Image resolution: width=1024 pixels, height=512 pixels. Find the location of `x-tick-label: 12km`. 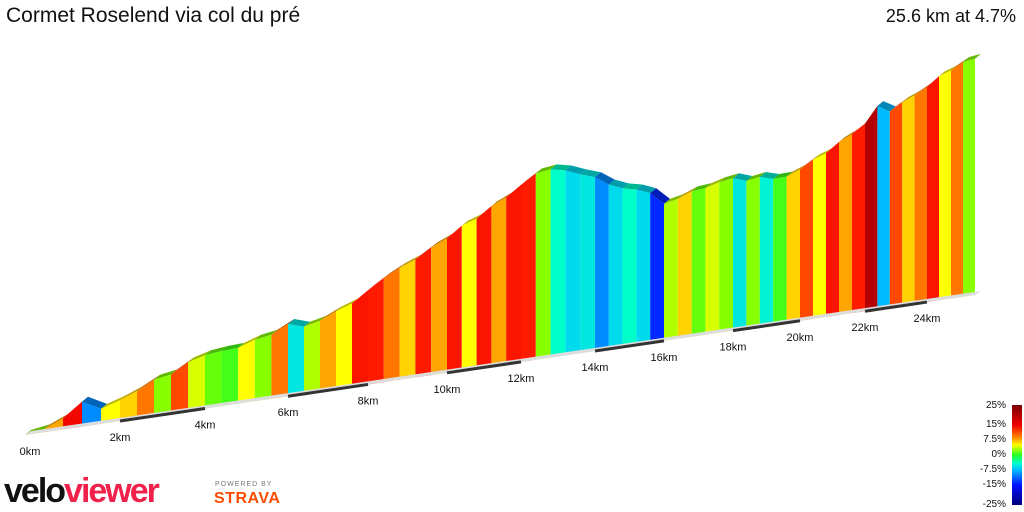

x-tick-label: 12km is located at coordinates (521, 379).